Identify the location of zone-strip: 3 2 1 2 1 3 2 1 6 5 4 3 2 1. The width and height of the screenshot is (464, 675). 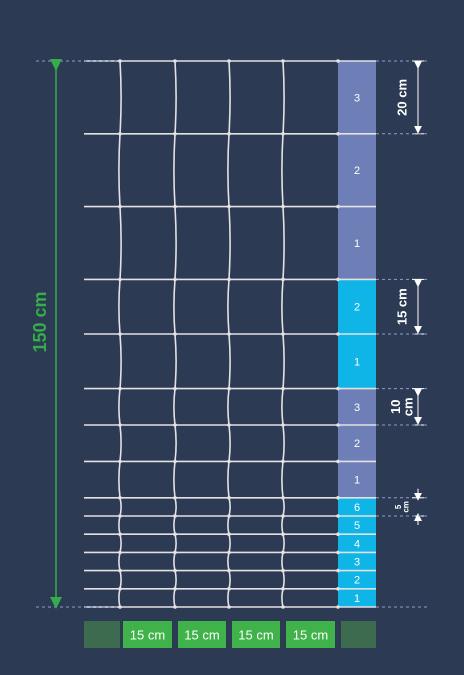
(357, 334).